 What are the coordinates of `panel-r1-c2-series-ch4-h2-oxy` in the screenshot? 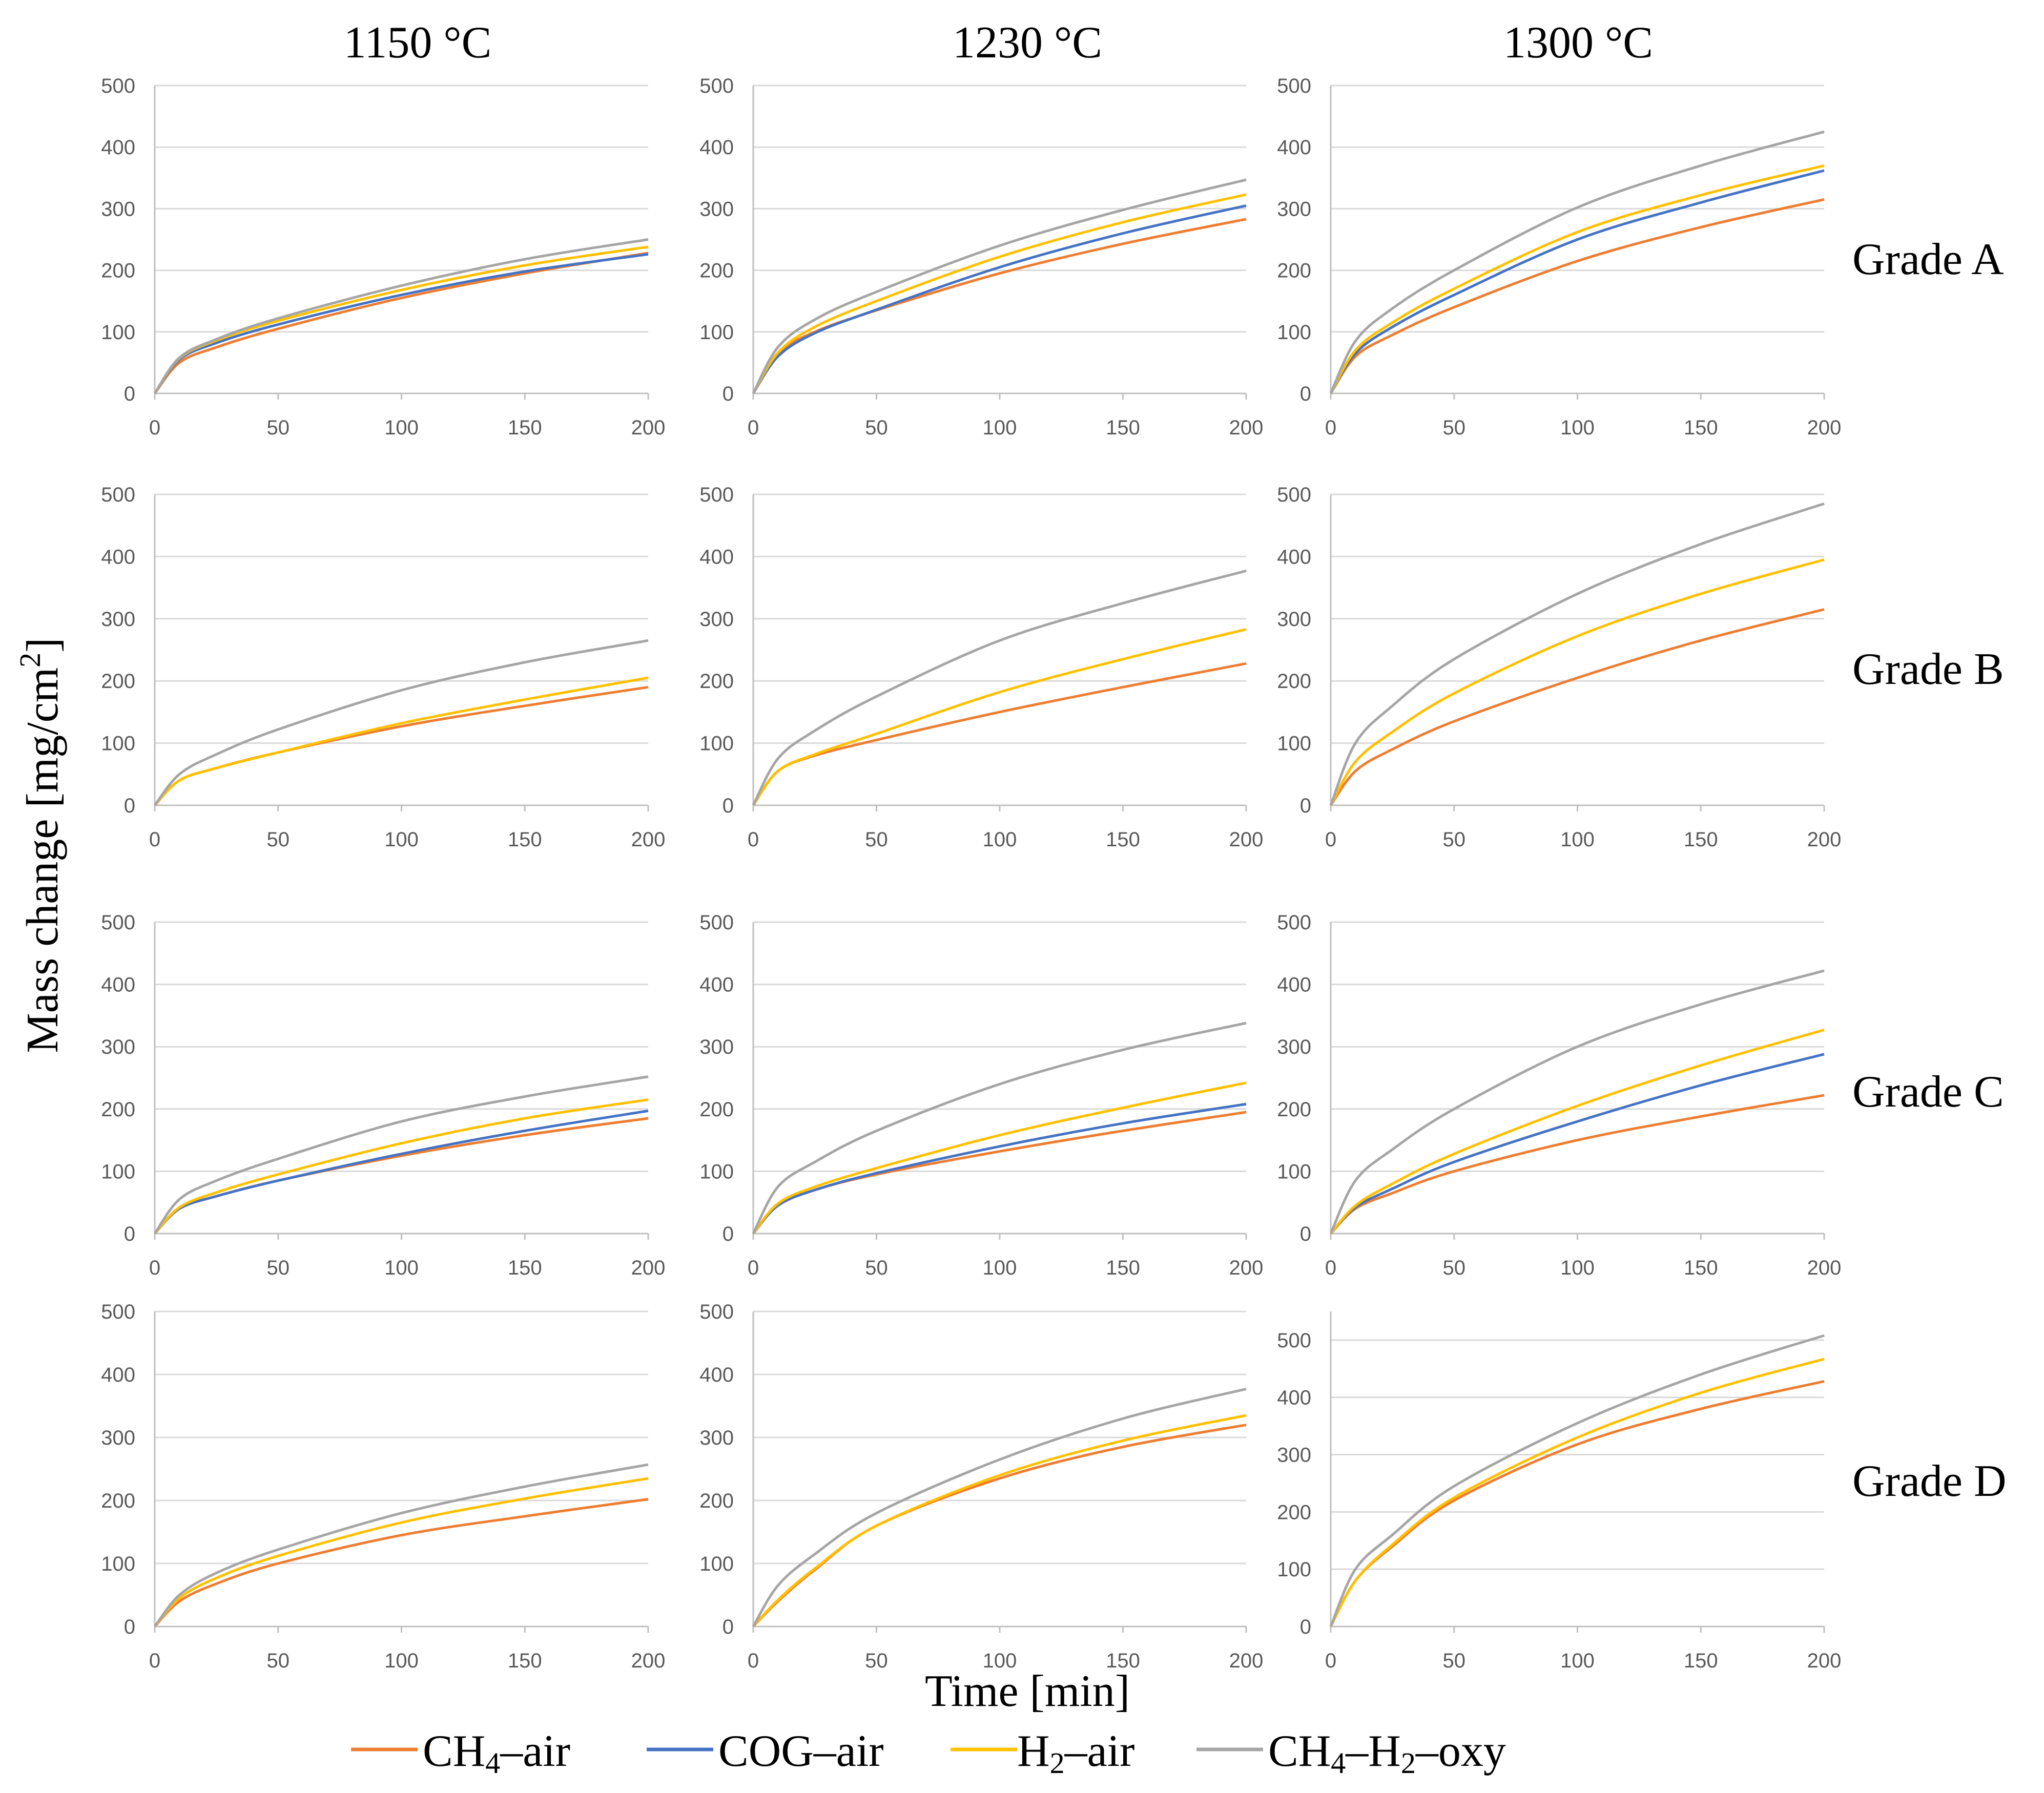 It's located at (999, 286).